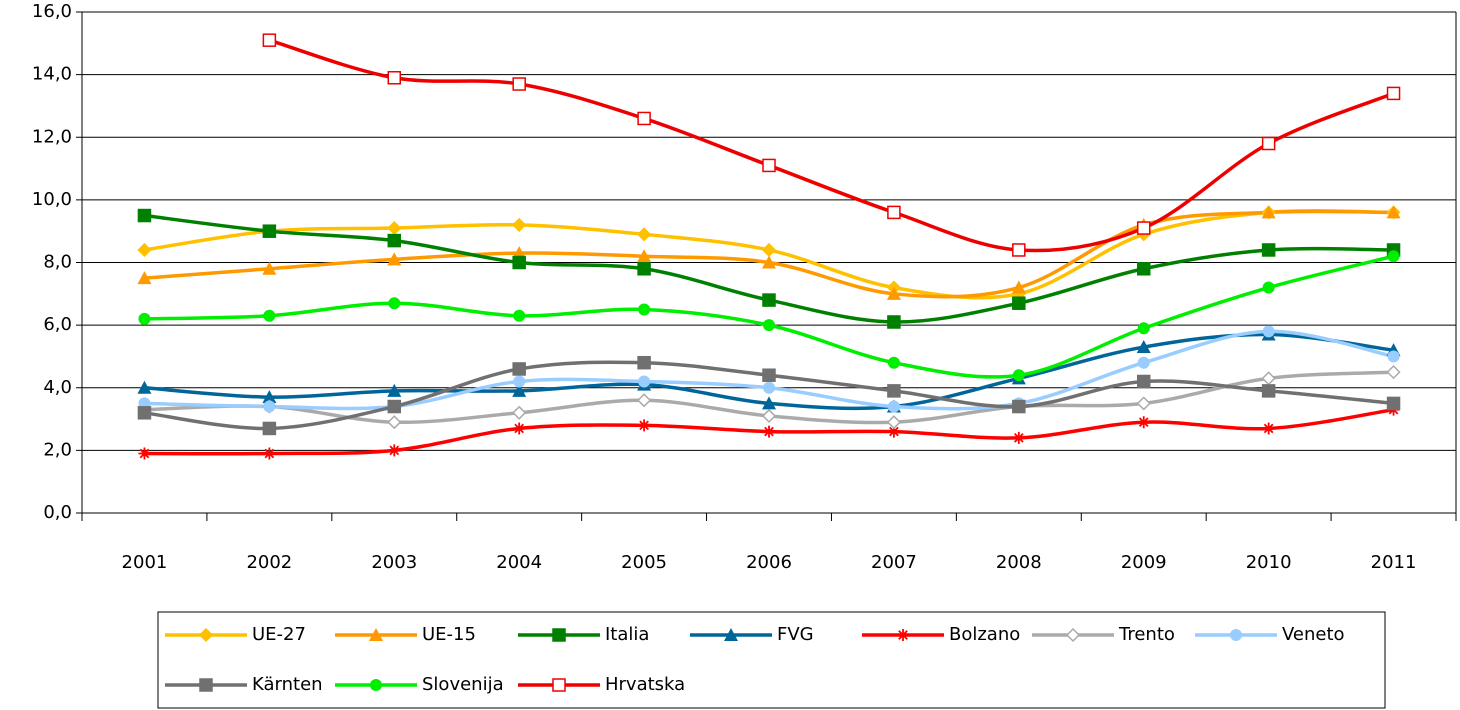  I want to click on legend-label: Slovenija, so click(463, 684).